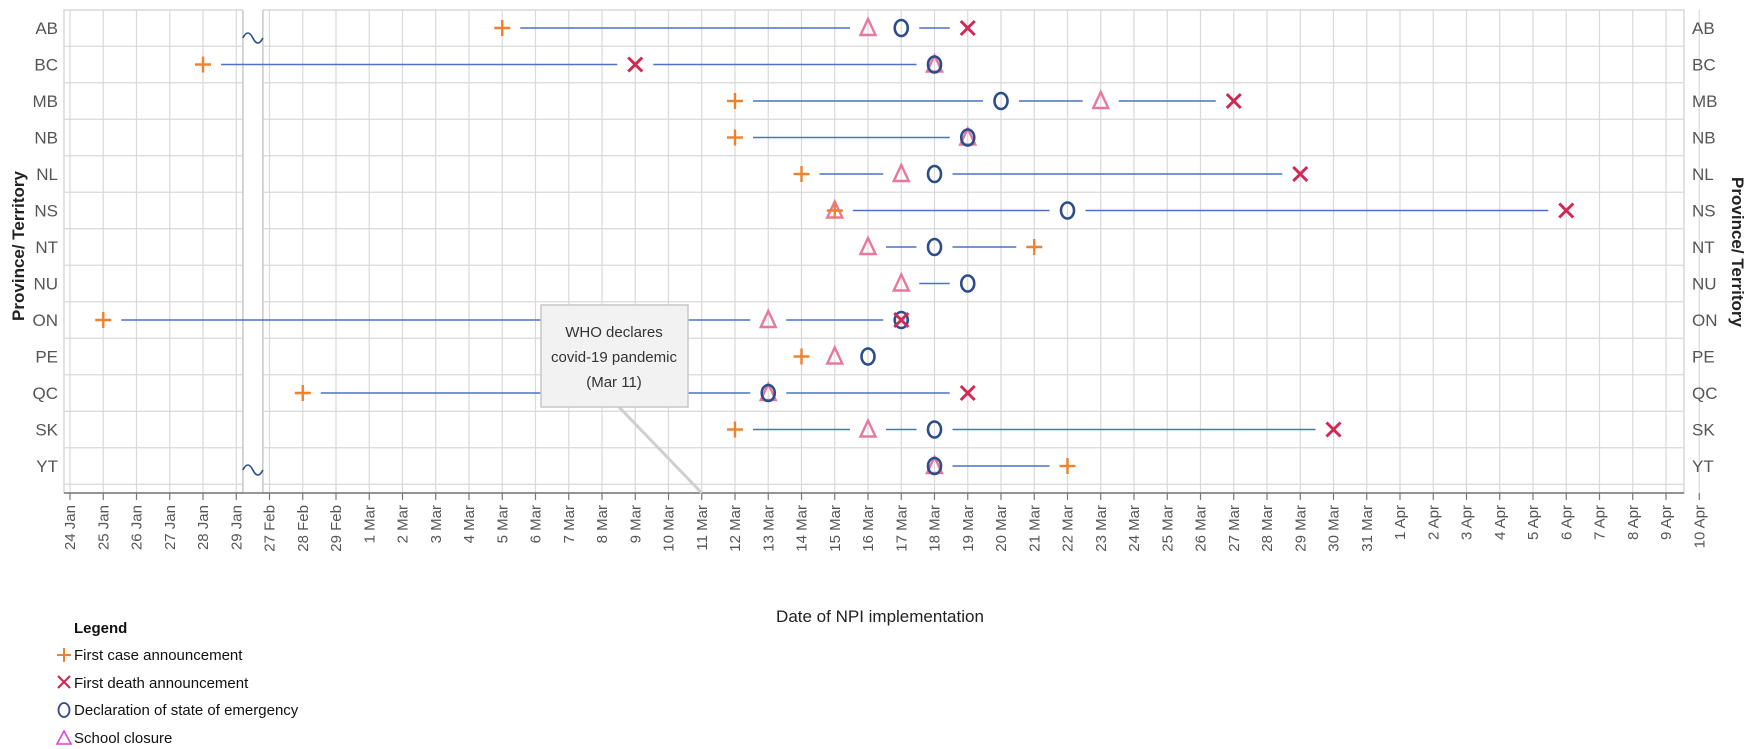 This screenshot has width=1749, height=749. What do you see at coordinates (1234, 528) in the screenshot?
I see `x-tick-label: 27 Mar` at bounding box center [1234, 528].